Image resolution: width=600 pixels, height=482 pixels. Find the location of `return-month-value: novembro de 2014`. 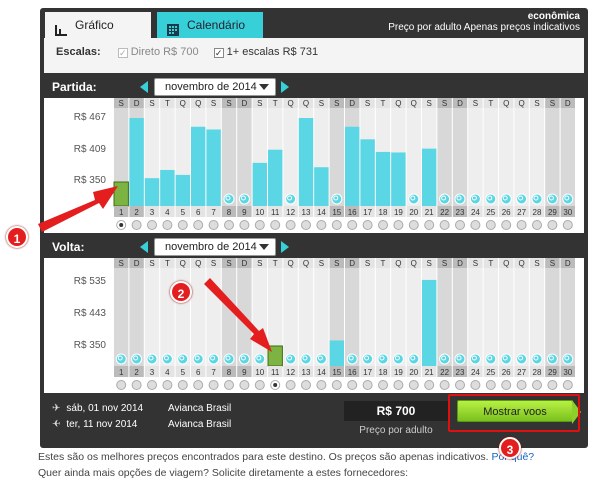

return-month-value: novembro de 2014 is located at coordinates (211, 247).